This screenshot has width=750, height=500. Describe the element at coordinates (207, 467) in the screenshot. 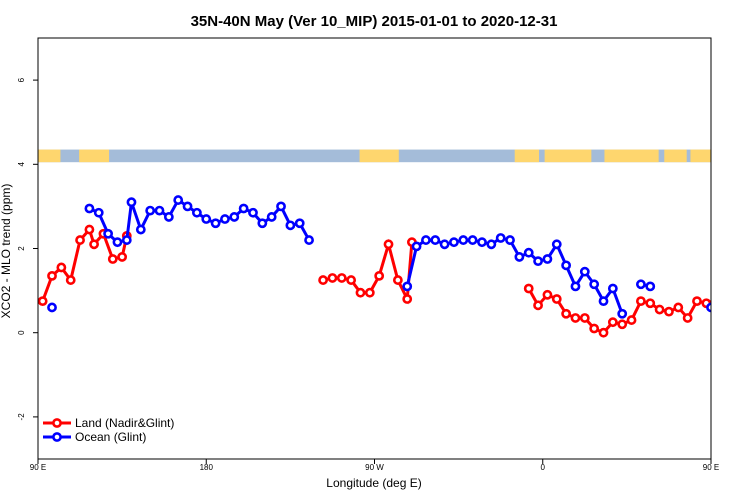

I see `x-tick-label: 180` at that location.